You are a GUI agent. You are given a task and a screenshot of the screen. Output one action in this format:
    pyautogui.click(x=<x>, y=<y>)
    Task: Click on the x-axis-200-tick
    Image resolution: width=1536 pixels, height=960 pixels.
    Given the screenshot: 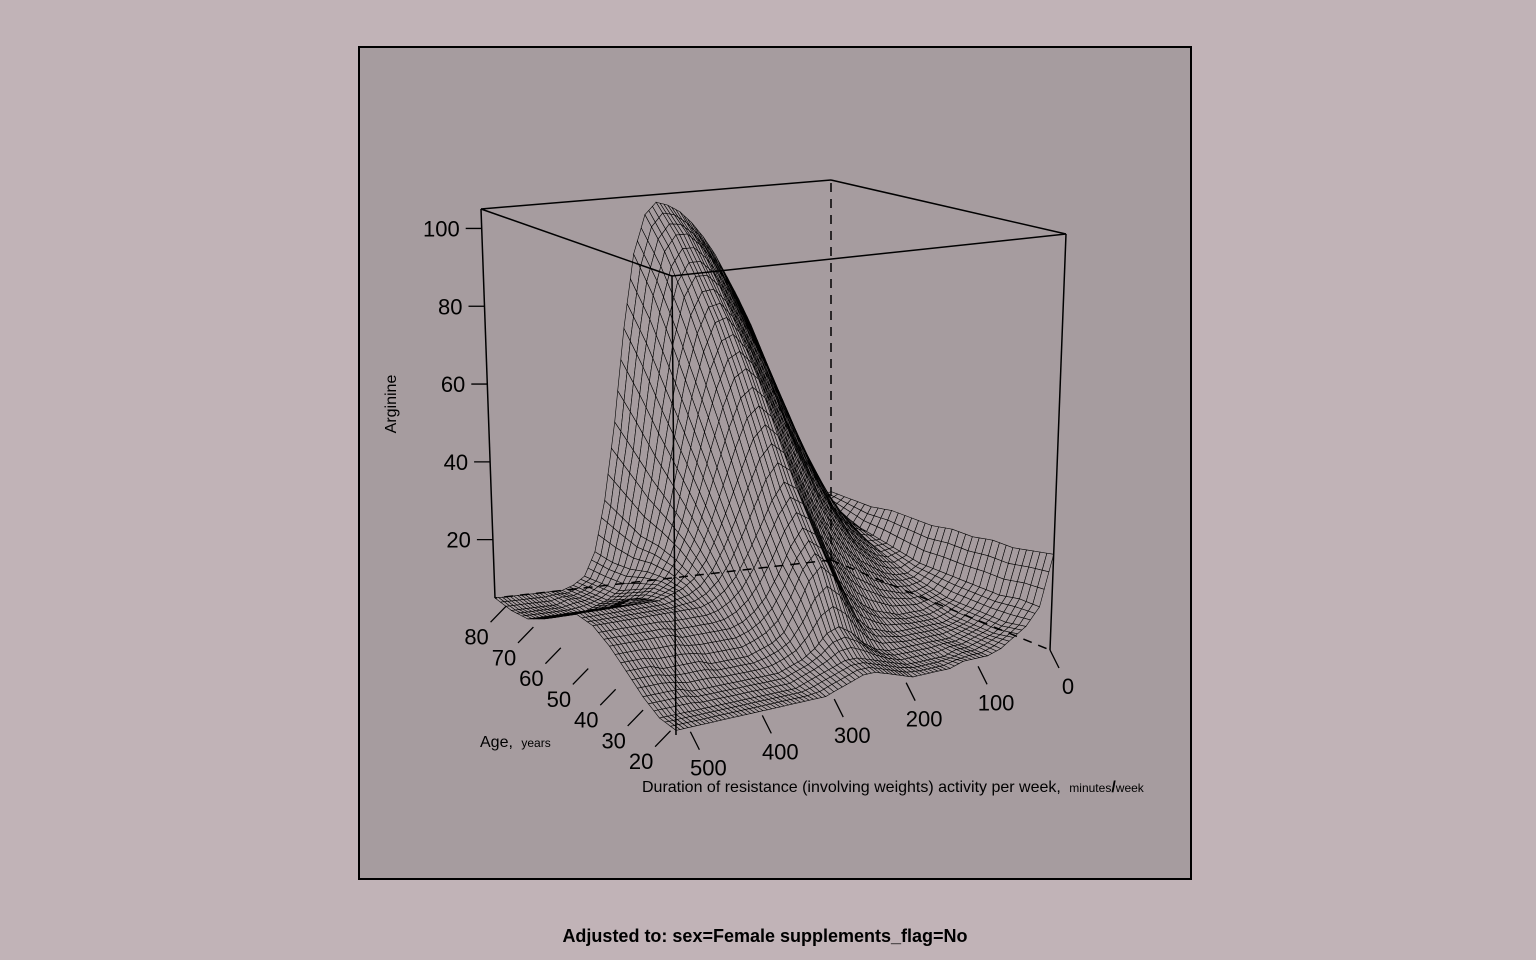 What is the action you would take?
    pyautogui.click(x=910, y=691)
    